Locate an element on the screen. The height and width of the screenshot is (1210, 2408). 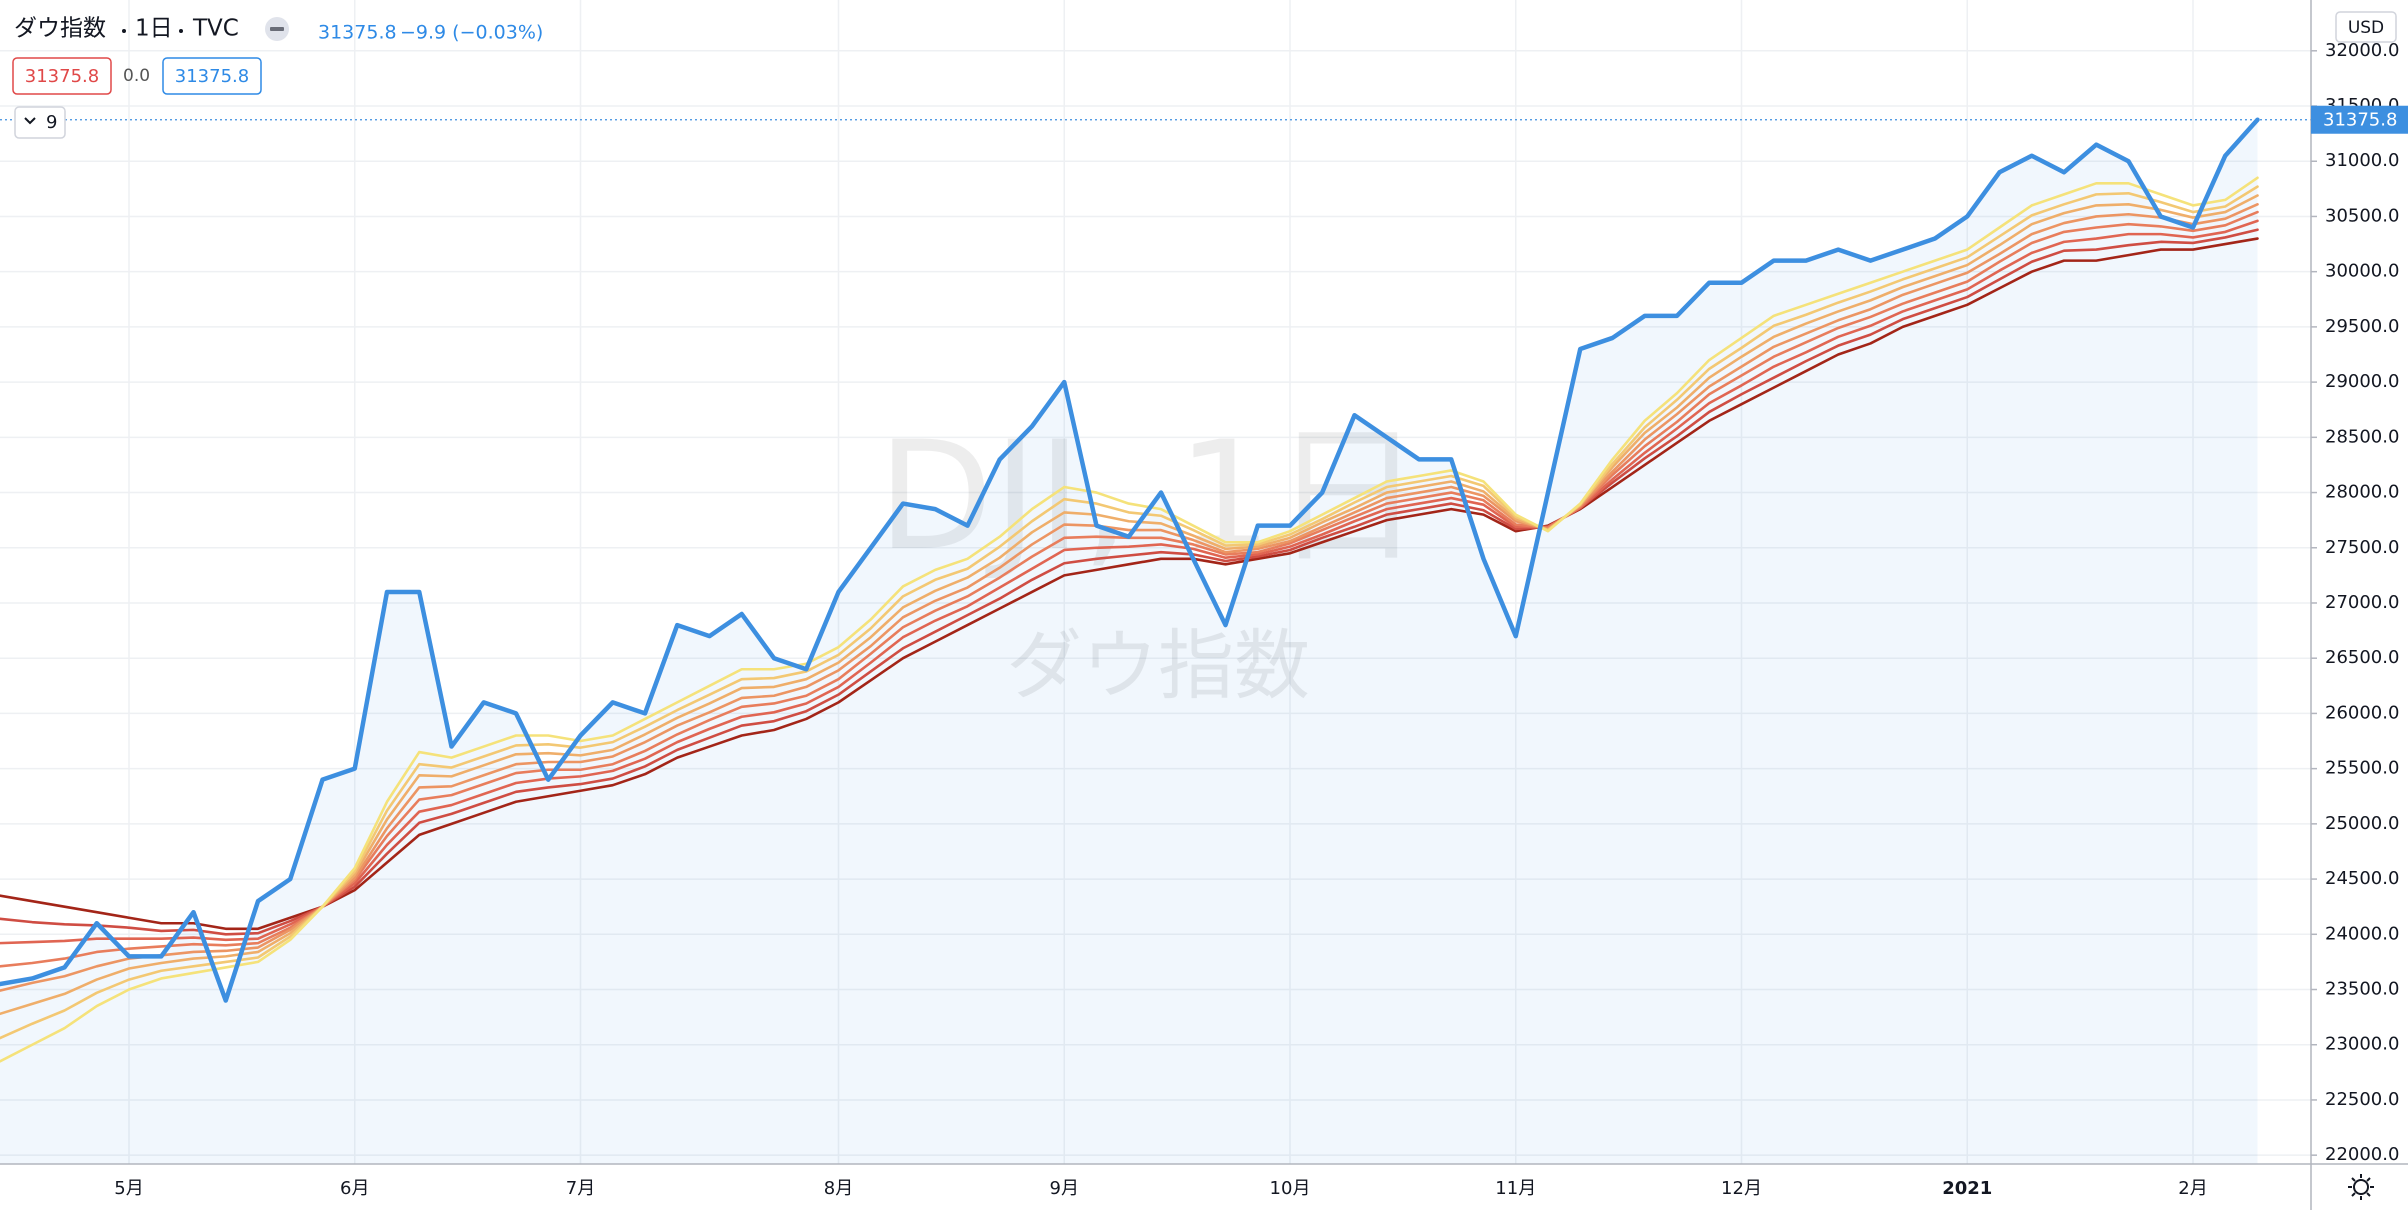
y-tick-label: 27000.0 is located at coordinates (2362, 602).